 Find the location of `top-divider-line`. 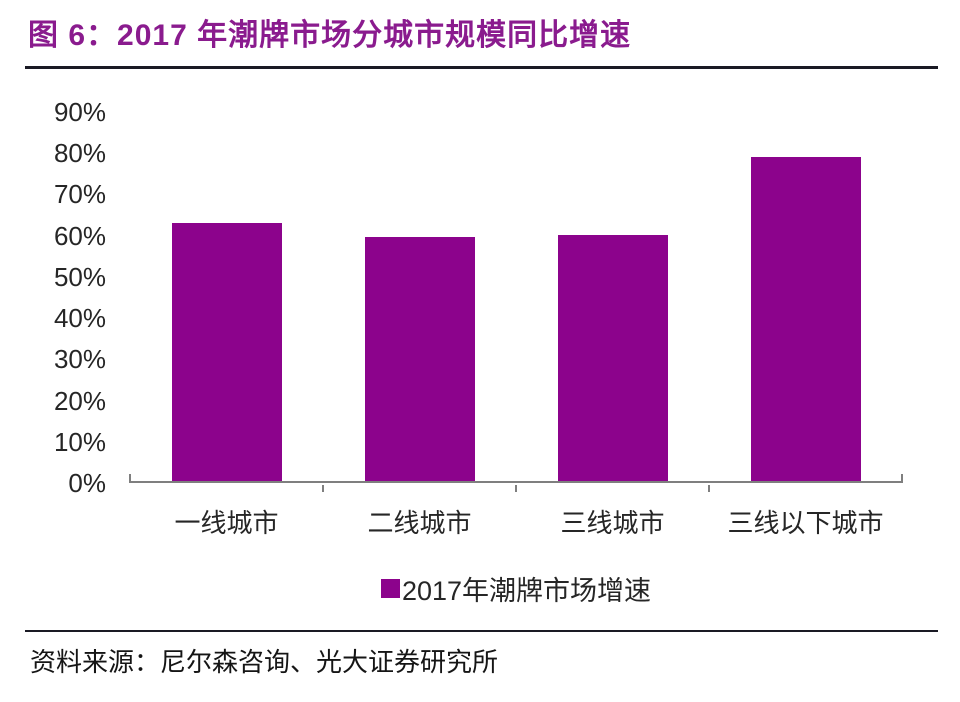

top-divider-line is located at coordinates (481, 67).